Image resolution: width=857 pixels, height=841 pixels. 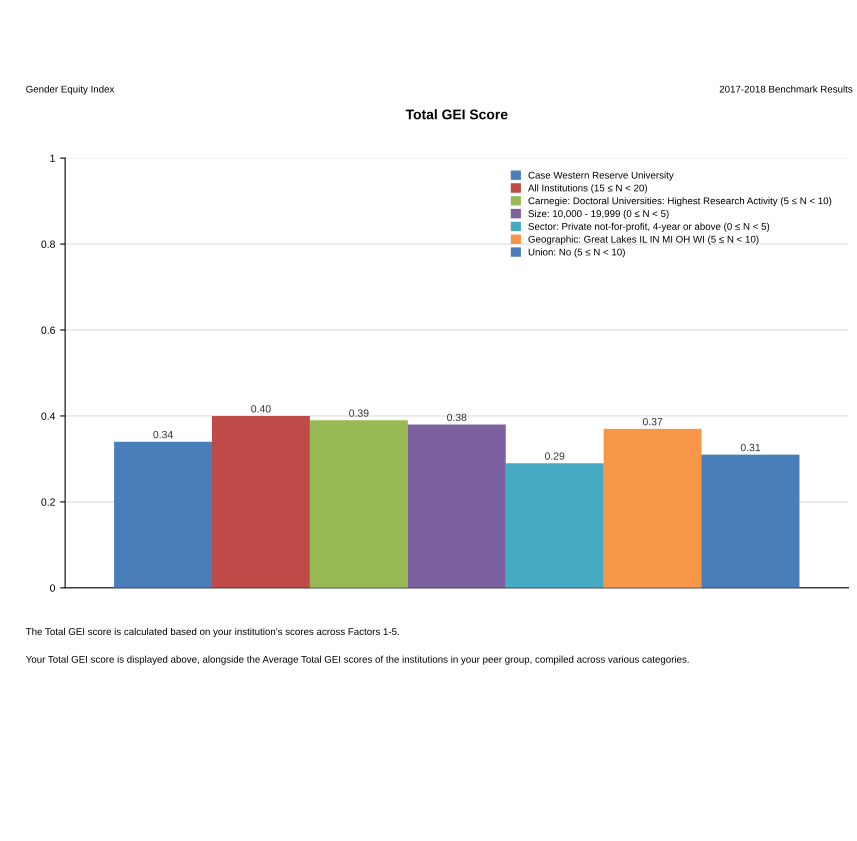 I want to click on chart-title: Total GEI Score, so click(x=457, y=114).